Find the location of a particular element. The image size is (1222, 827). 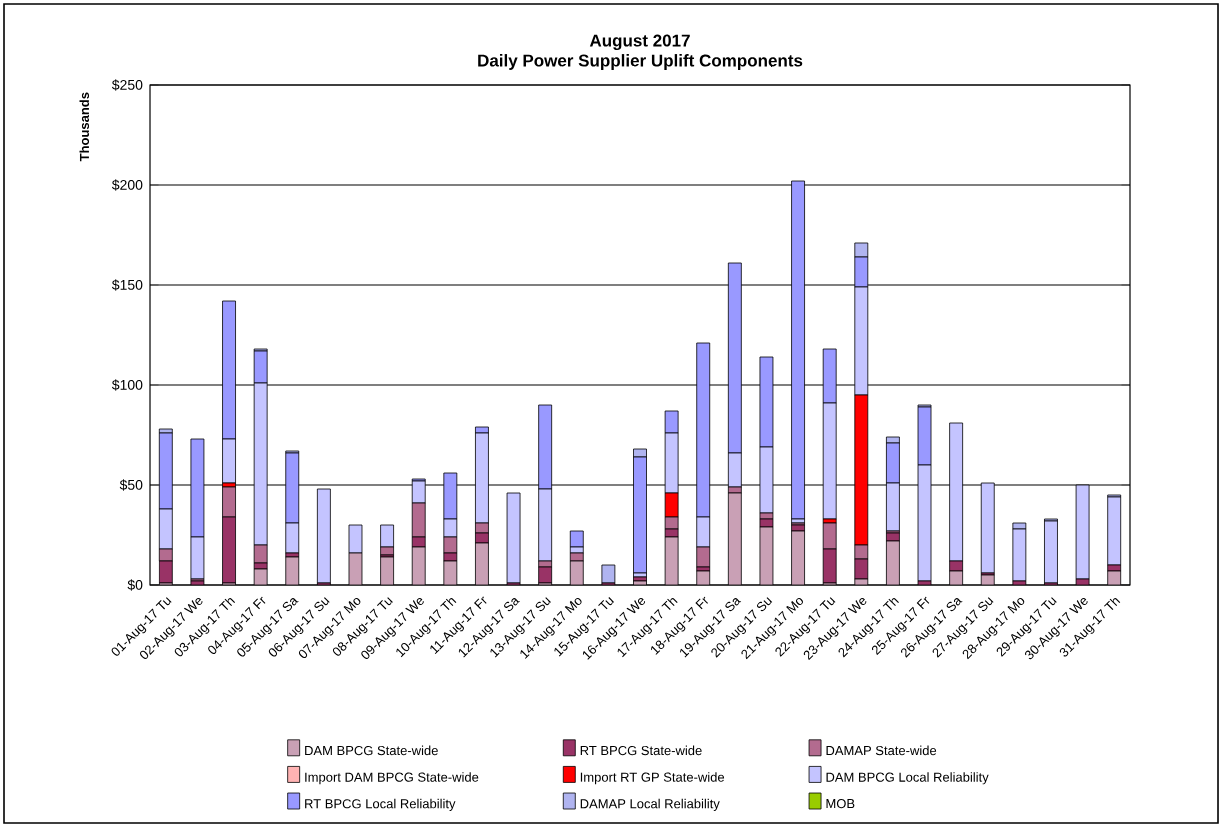

legend-label: DAMAP Local Reliability is located at coordinates (650, 804).